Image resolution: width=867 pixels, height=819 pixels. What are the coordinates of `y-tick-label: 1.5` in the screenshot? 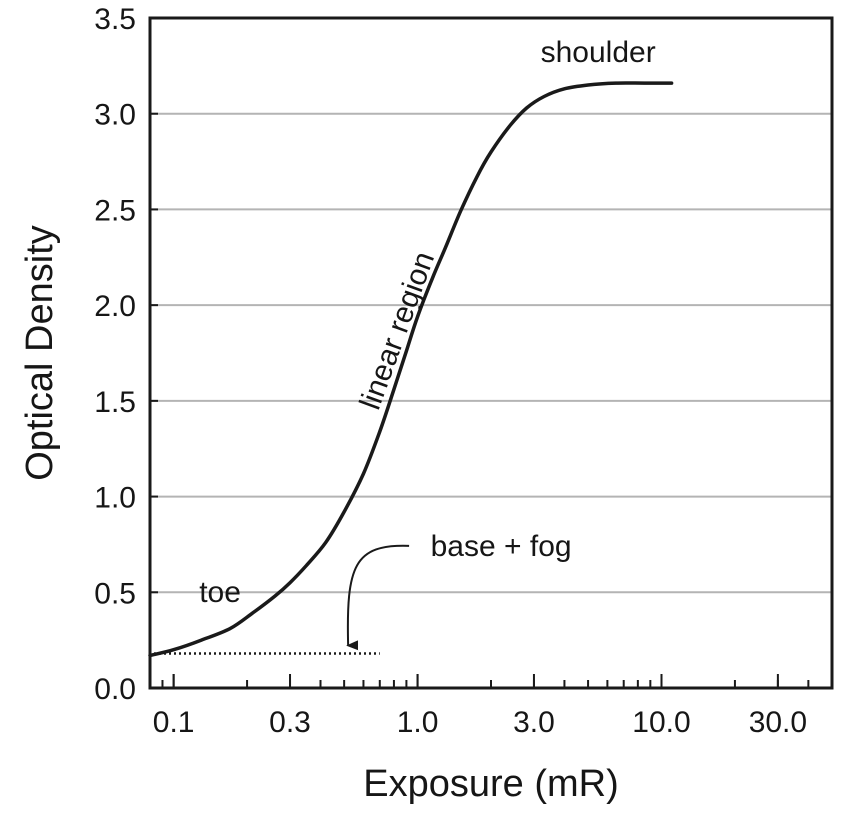 It's located at (115, 402).